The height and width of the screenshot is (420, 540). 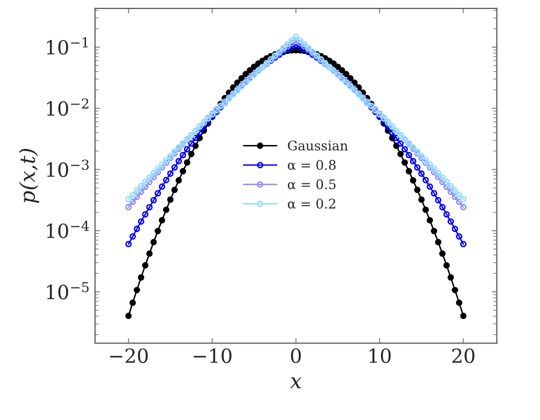 I want to click on y-tick-label: 10$^{−4}$, so click(x=68, y=229).